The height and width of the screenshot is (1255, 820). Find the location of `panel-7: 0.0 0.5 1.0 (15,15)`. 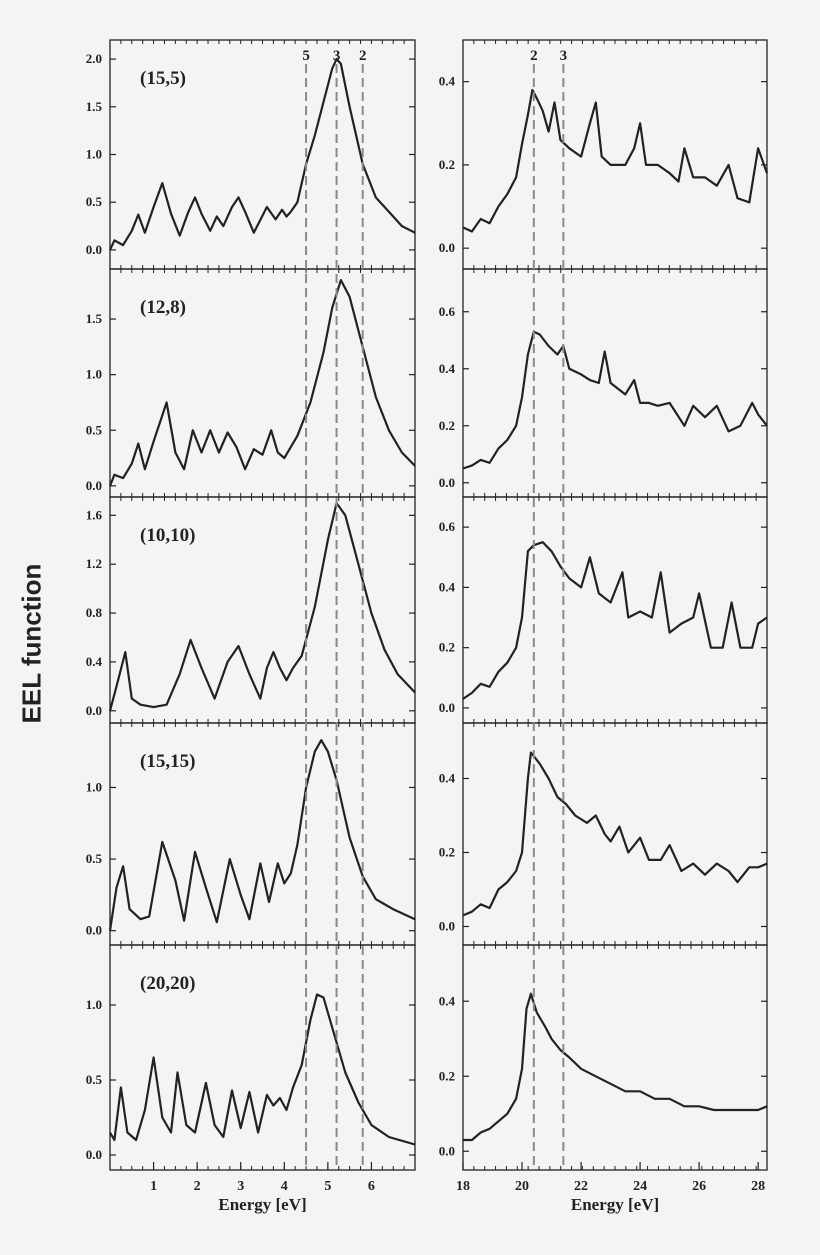

panel-7: 0.0 0.5 1.0 (15,15) is located at coordinates (251, 834).